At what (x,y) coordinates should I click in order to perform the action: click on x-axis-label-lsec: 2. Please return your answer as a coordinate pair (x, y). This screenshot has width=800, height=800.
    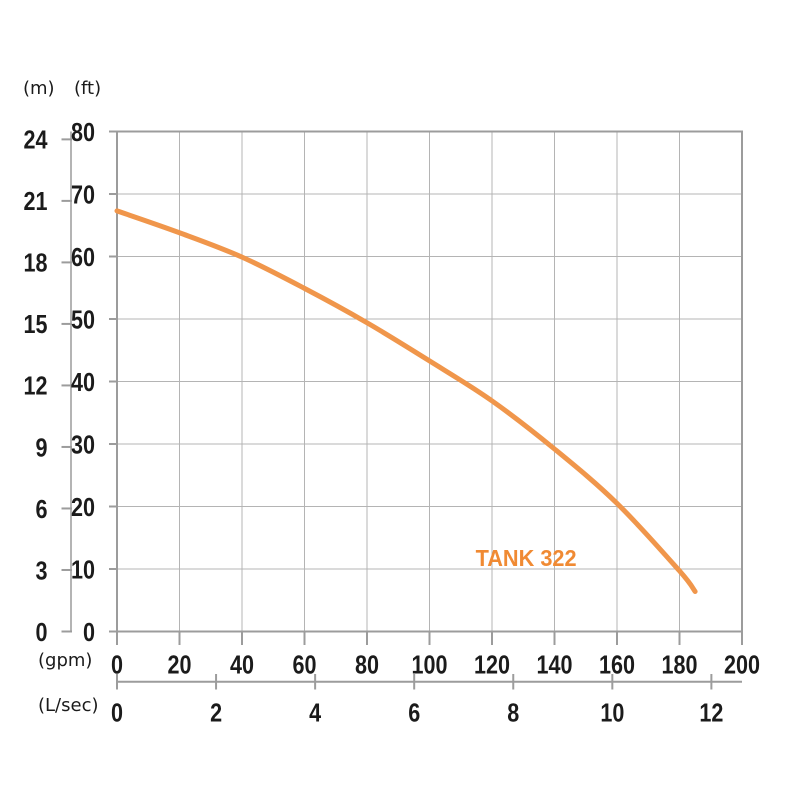
    Looking at the image, I should click on (216, 713).